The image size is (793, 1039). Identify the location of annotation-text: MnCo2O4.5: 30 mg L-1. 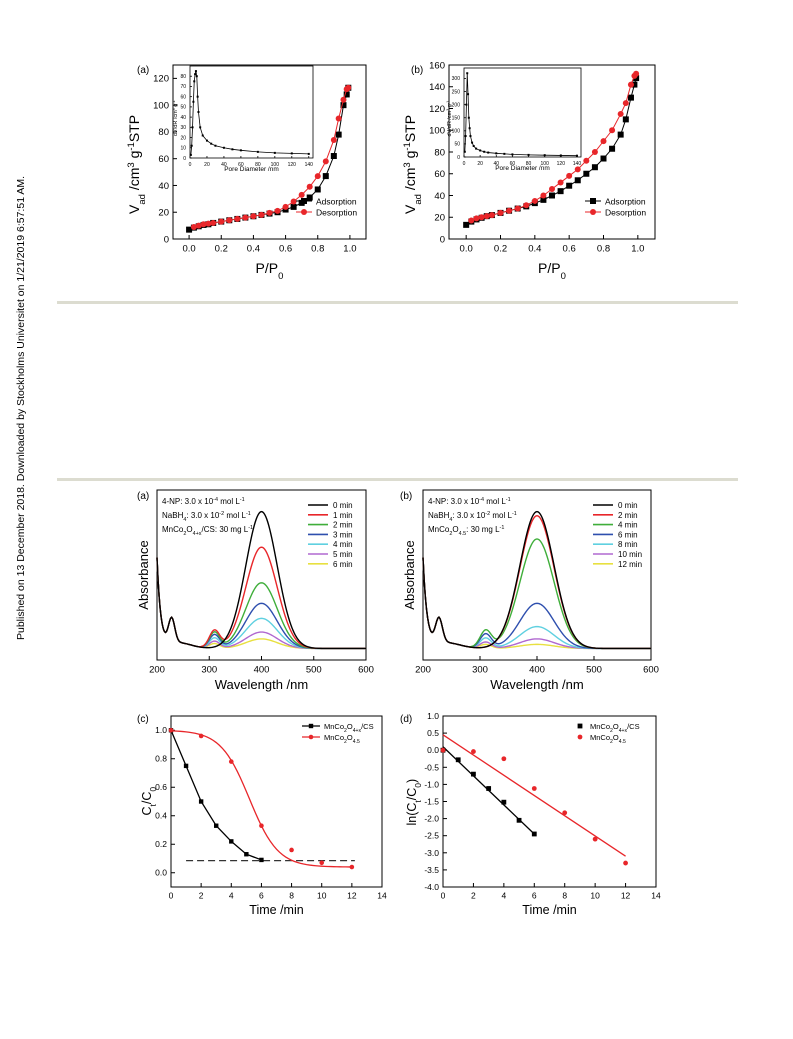
(466, 531).